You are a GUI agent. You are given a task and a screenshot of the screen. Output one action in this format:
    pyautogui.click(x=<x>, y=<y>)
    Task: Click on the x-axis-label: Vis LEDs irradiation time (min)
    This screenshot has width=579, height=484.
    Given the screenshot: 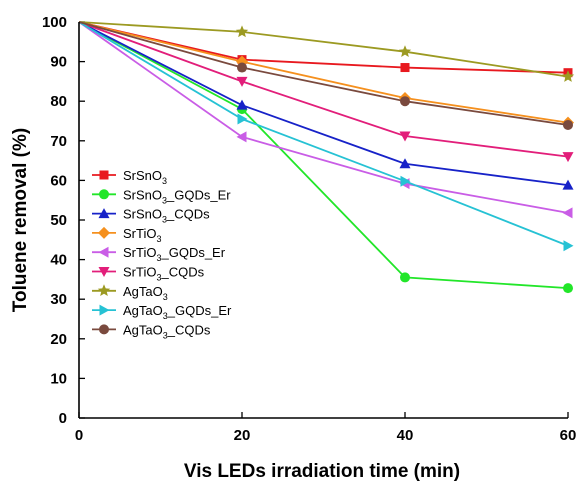 What is the action you would take?
    pyautogui.click(x=322, y=471)
    